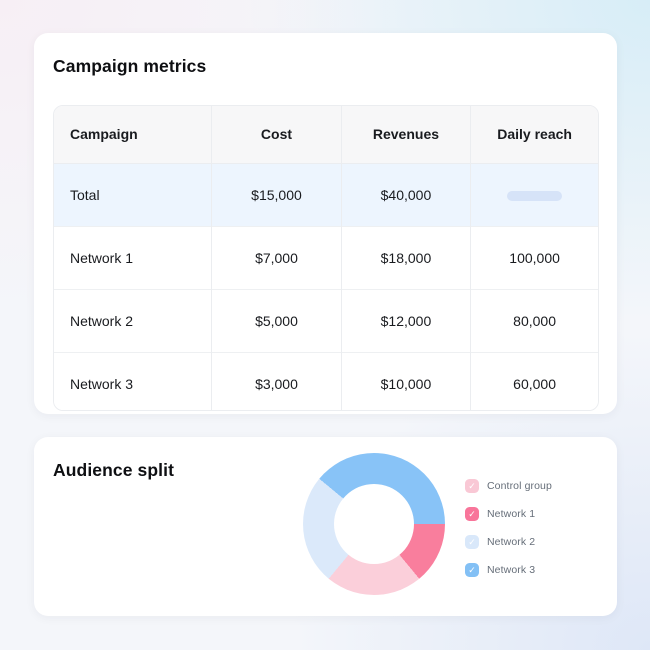 The width and height of the screenshot is (650, 650). I want to click on cell-campaign: Network 3, so click(133, 380).